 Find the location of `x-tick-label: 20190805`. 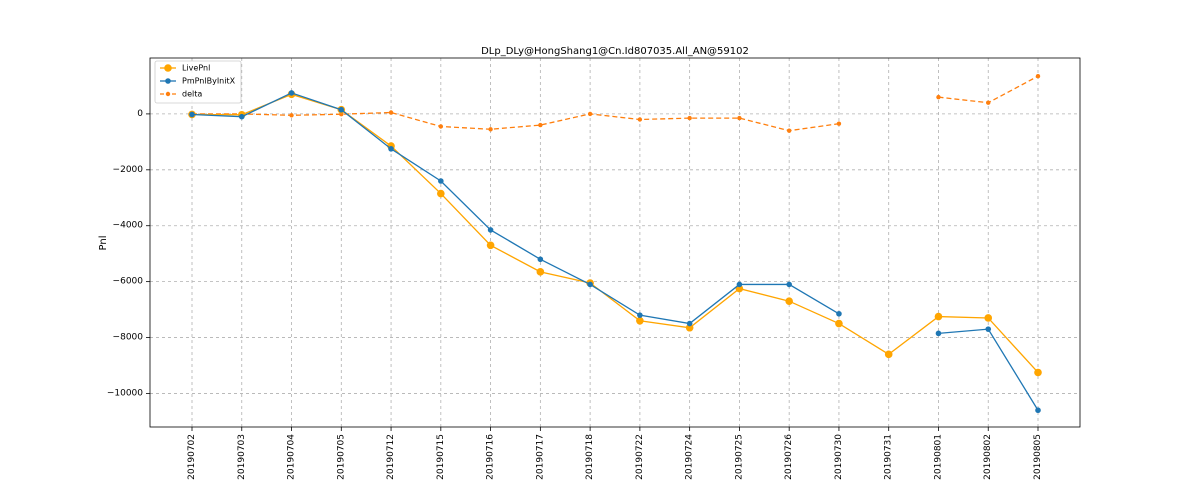

x-tick-label: 20190805 is located at coordinates (1038, 457).